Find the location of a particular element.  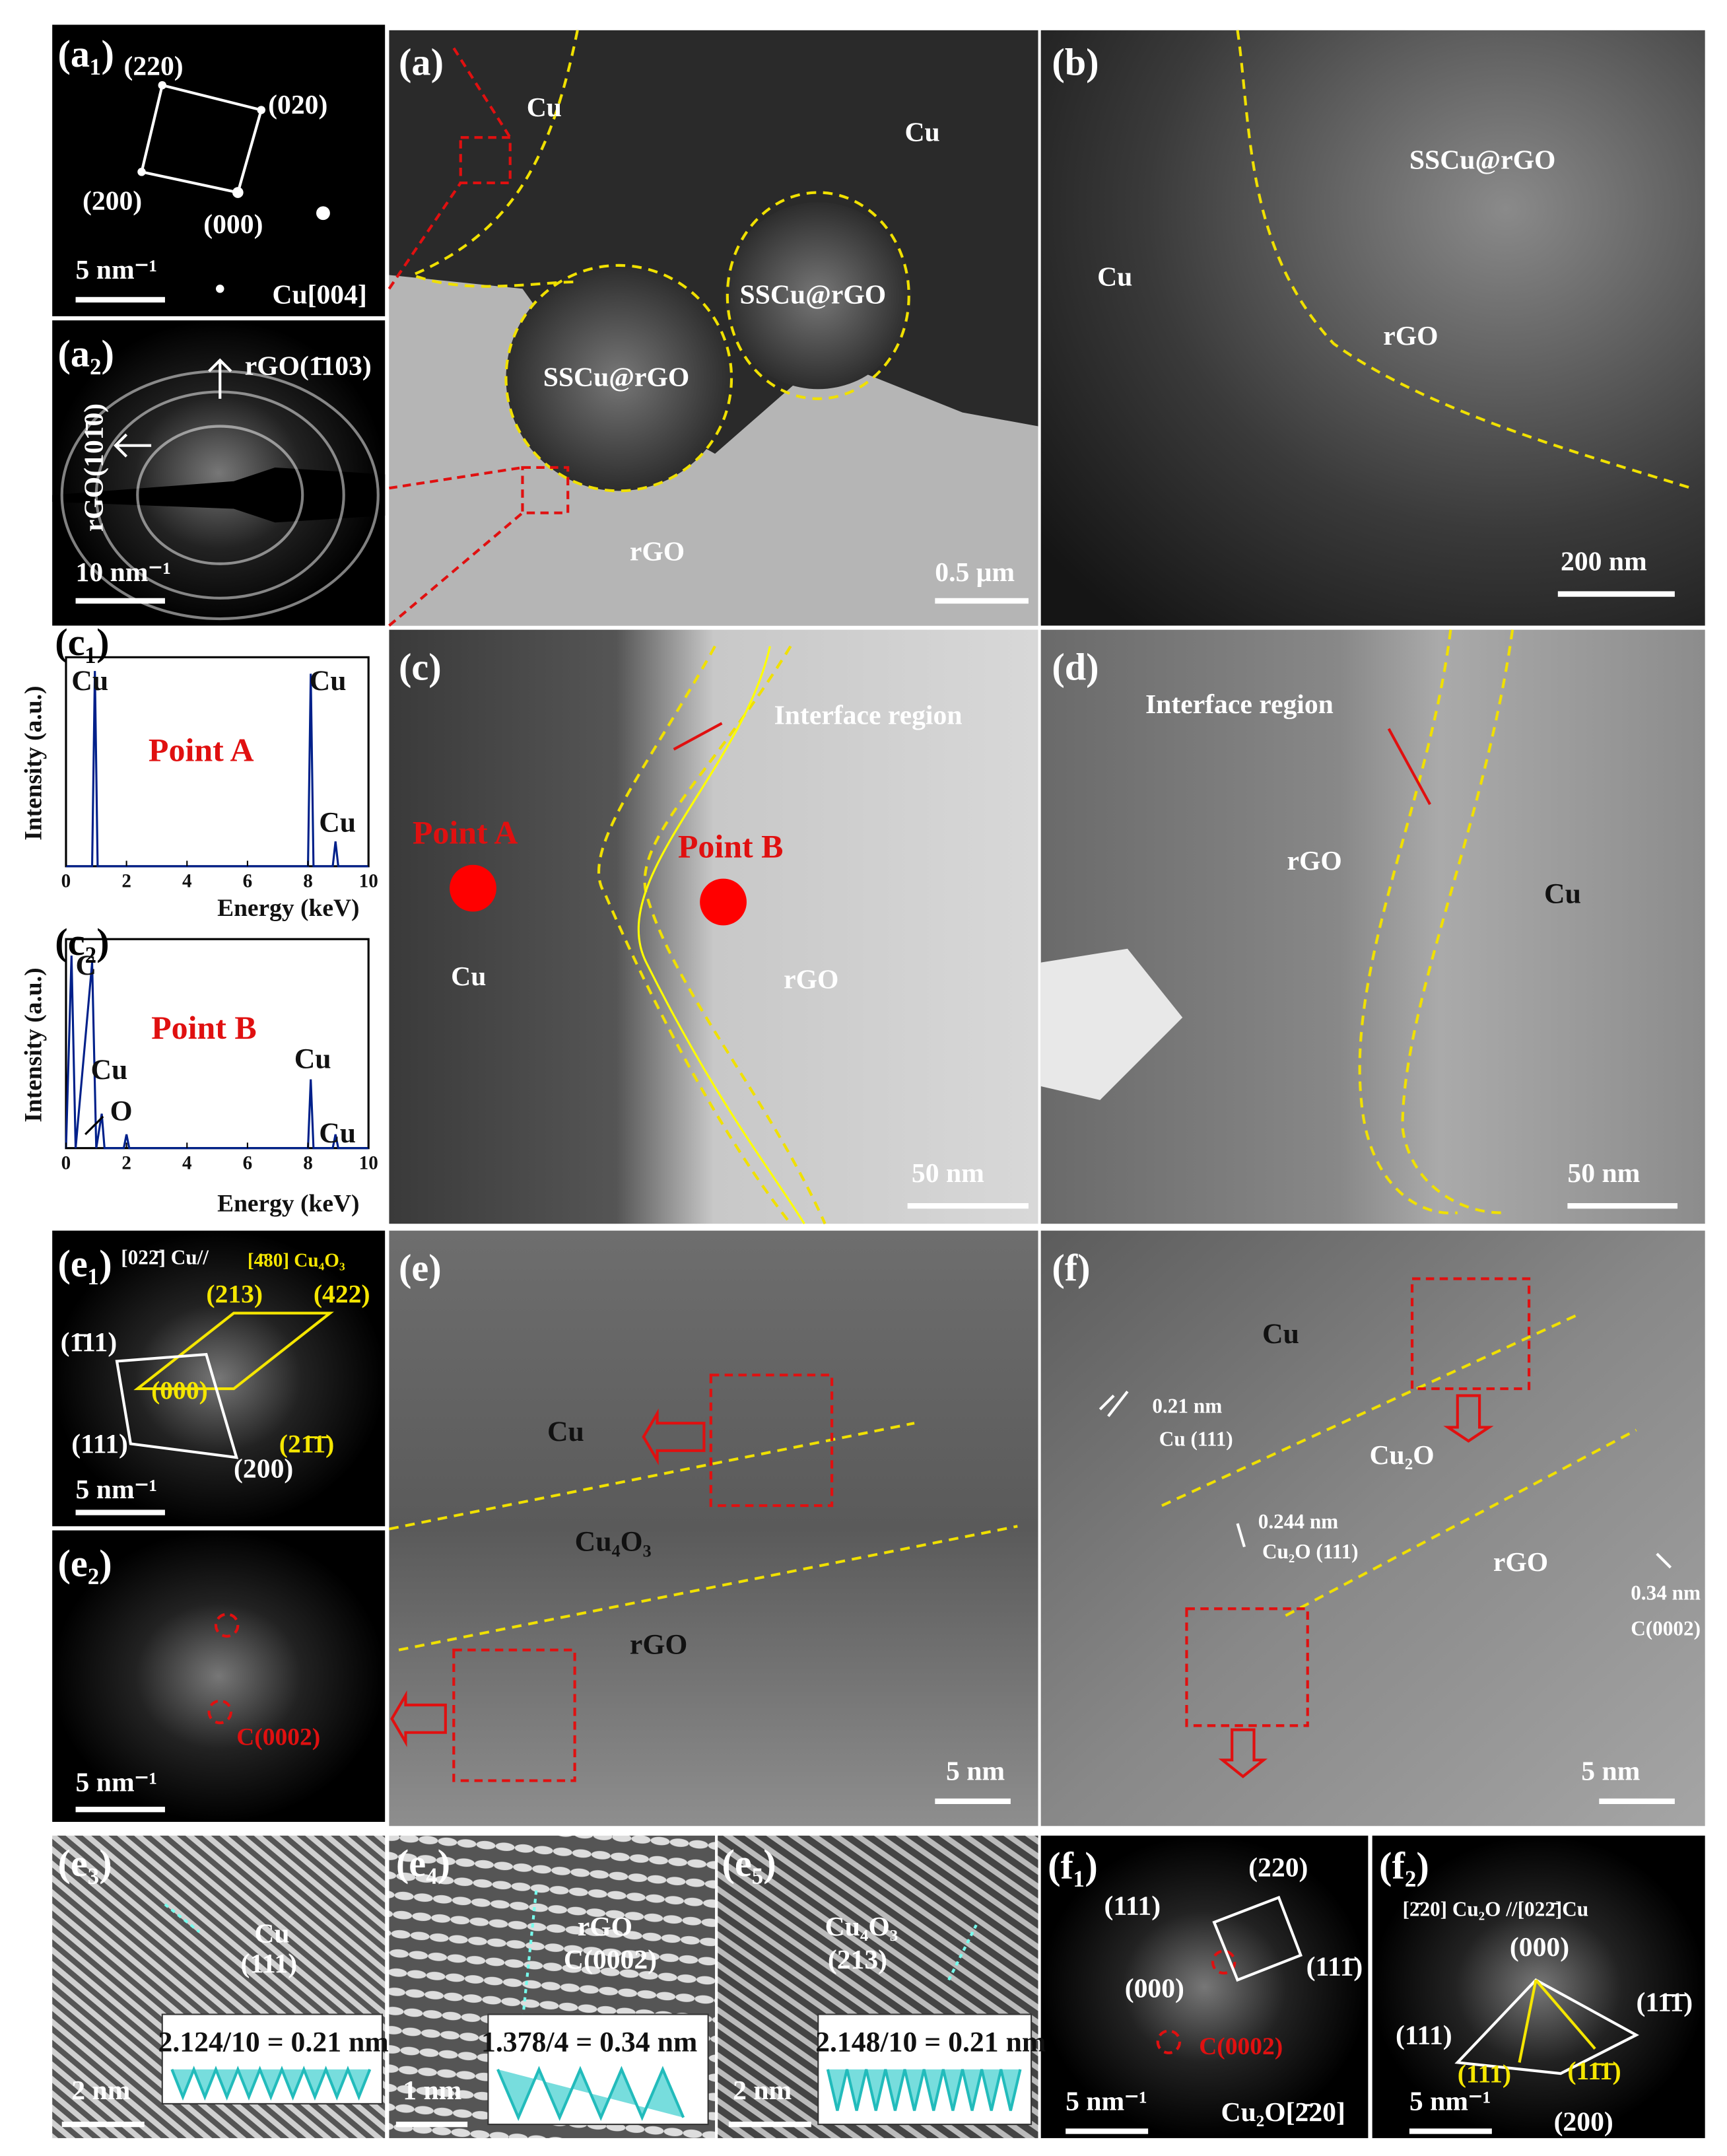

panel-label: (a₁) is located at coordinates (85, 53).